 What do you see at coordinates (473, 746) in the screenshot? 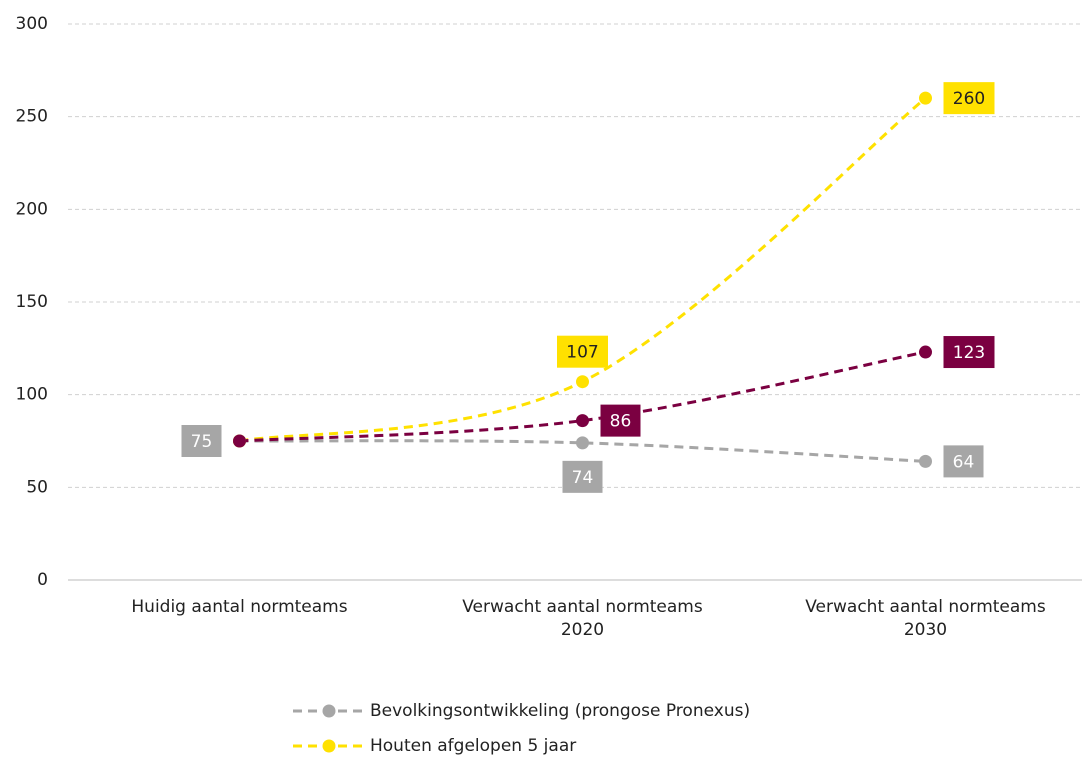
I see `legend-label: Houten afgelopen 5 jaar` at bounding box center [473, 746].